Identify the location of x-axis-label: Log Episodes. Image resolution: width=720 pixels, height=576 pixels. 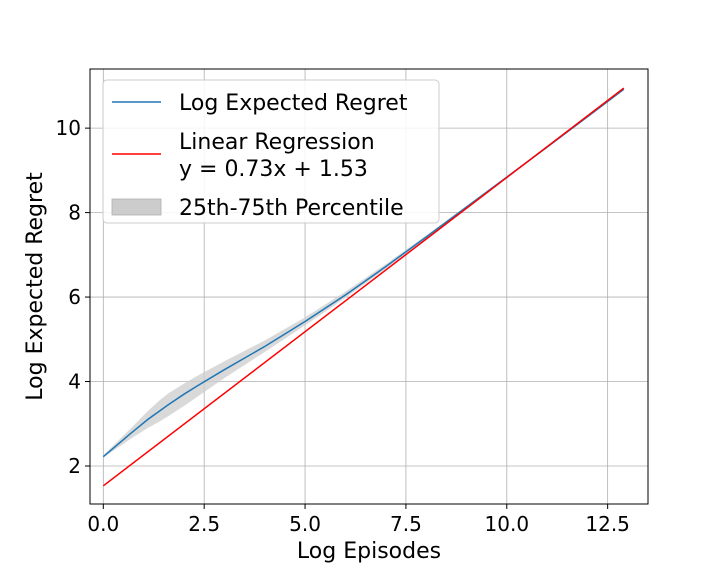
(369, 551).